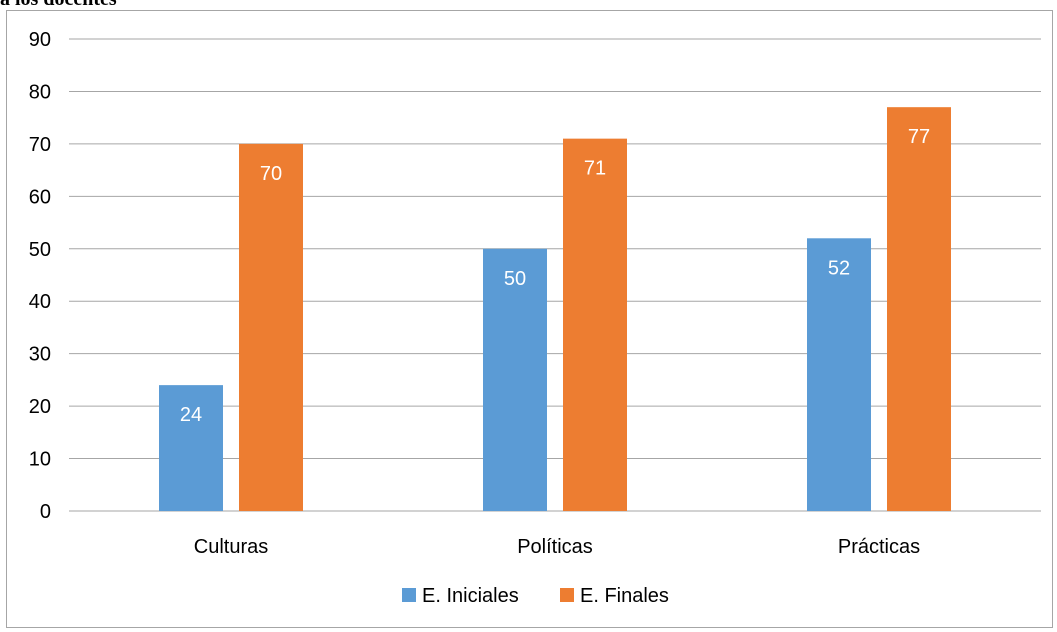 This screenshot has width=1057, height=632. What do you see at coordinates (40, 302) in the screenshot?
I see `y-tick-label: 40` at bounding box center [40, 302].